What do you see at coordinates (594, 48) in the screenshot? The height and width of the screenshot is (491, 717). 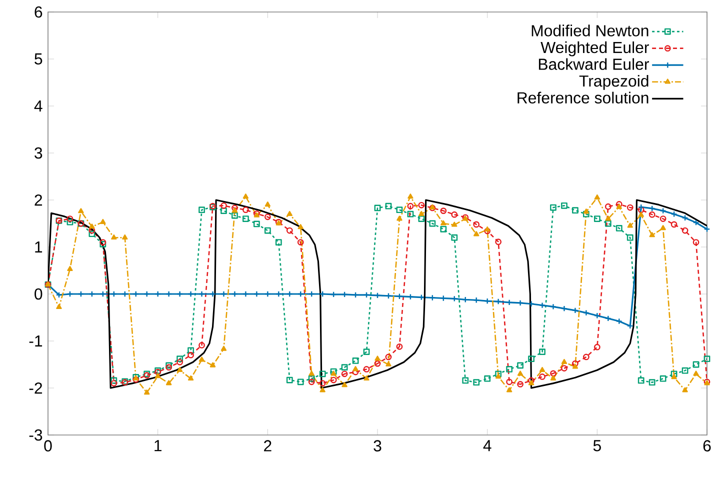 I see `legend-label: Weighted Euler` at bounding box center [594, 48].